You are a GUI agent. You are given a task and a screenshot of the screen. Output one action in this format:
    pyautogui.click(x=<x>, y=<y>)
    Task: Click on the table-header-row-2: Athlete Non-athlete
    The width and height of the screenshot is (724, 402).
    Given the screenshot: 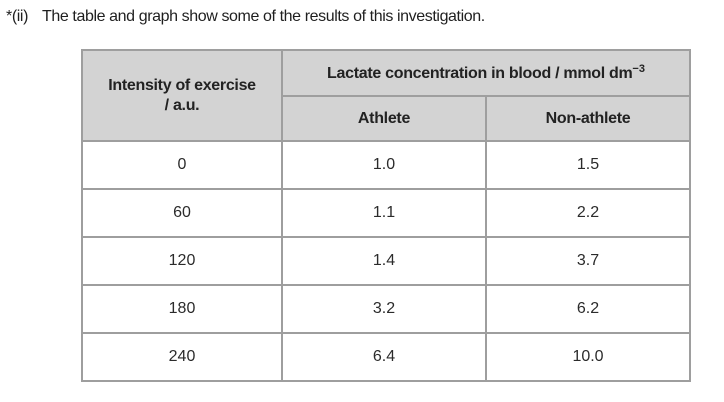 What is the action you would take?
    pyautogui.click(x=387, y=118)
    